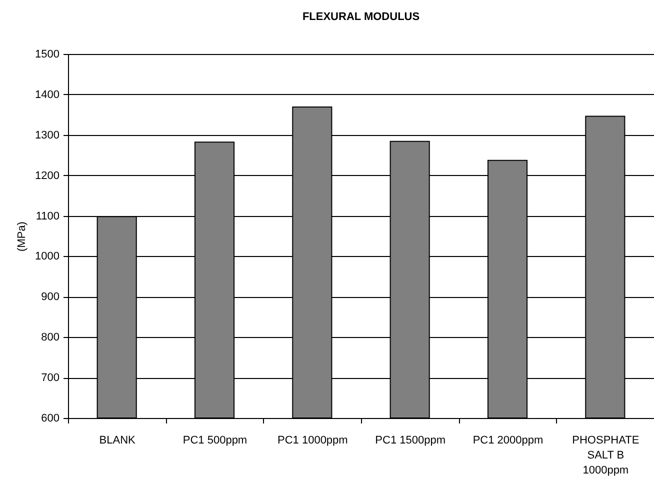 The height and width of the screenshot is (482, 654). I want to click on y-tick-label: 1400, so click(47, 94).